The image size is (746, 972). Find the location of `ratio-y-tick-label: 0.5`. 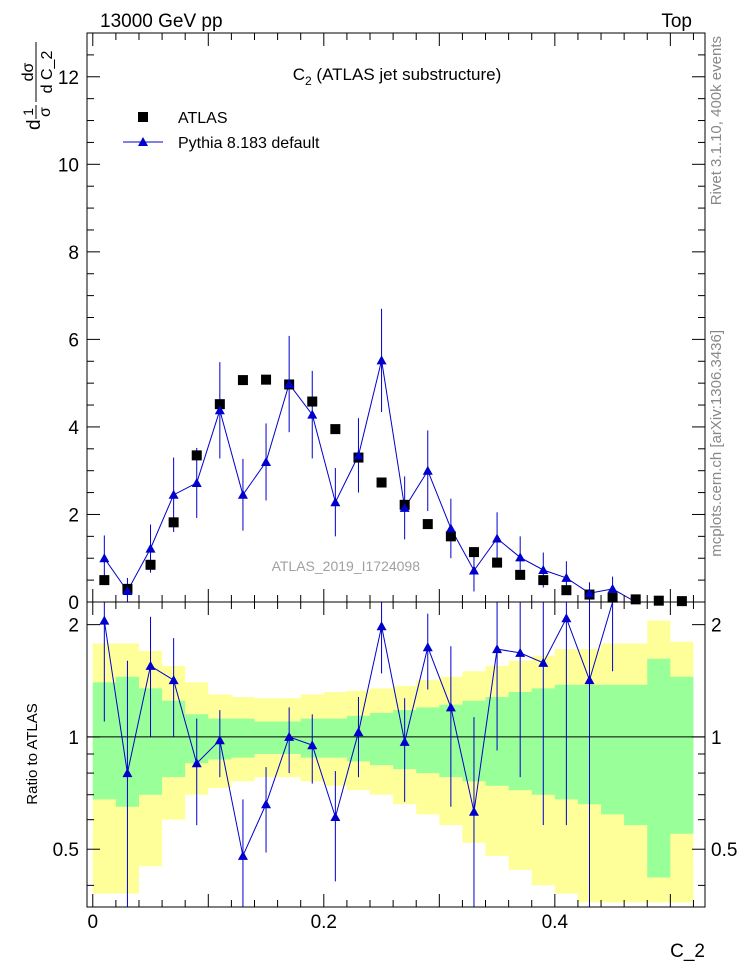

ratio-y-tick-label: 0.5 is located at coordinates (66, 850).